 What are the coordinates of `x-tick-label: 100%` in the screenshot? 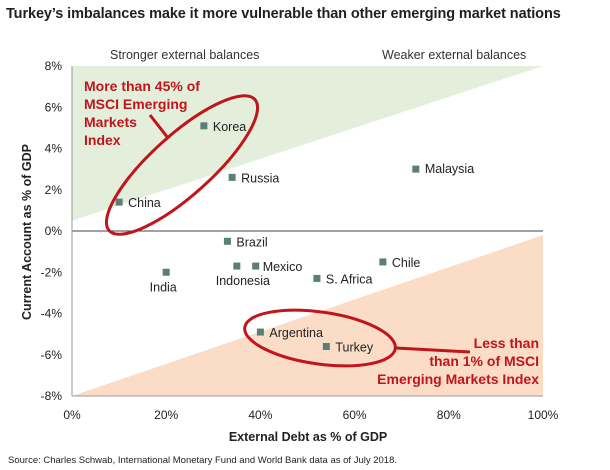 It's located at (543, 415).